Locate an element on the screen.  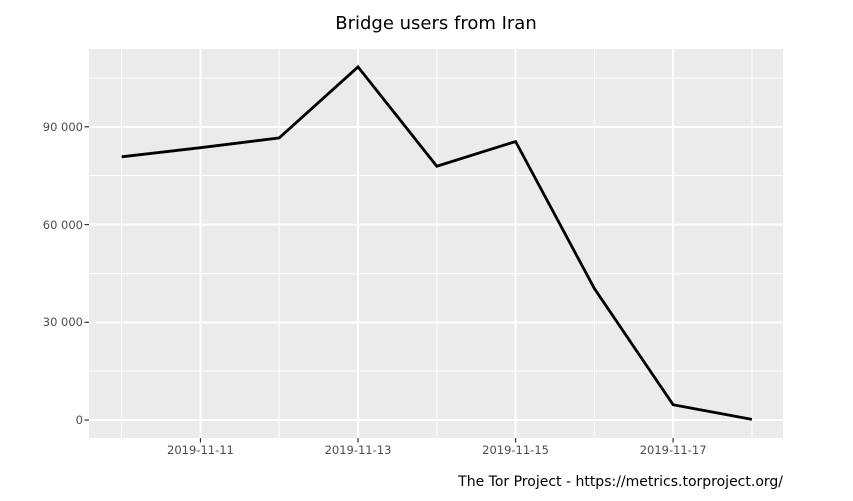
x-axis-tick-label: 2019-11-17 is located at coordinates (673, 450).